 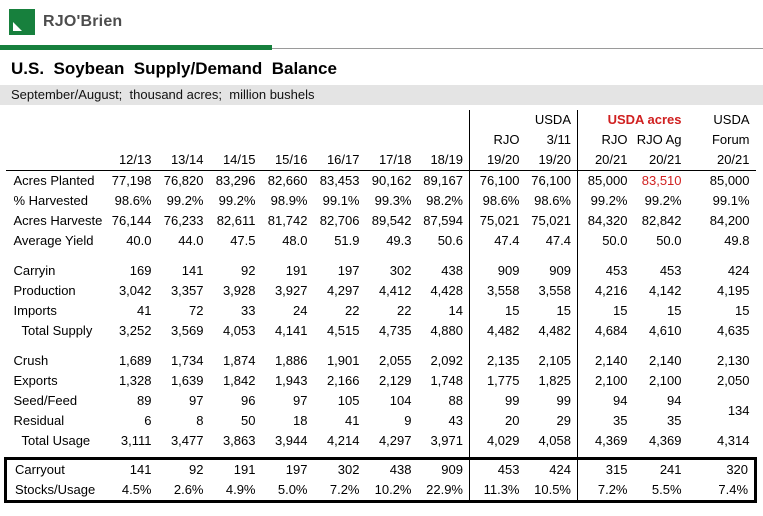 What do you see at coordinates (497, 331) in the screenshot?
I see `value-cell: 4,482` at bounding box center [497, 331].